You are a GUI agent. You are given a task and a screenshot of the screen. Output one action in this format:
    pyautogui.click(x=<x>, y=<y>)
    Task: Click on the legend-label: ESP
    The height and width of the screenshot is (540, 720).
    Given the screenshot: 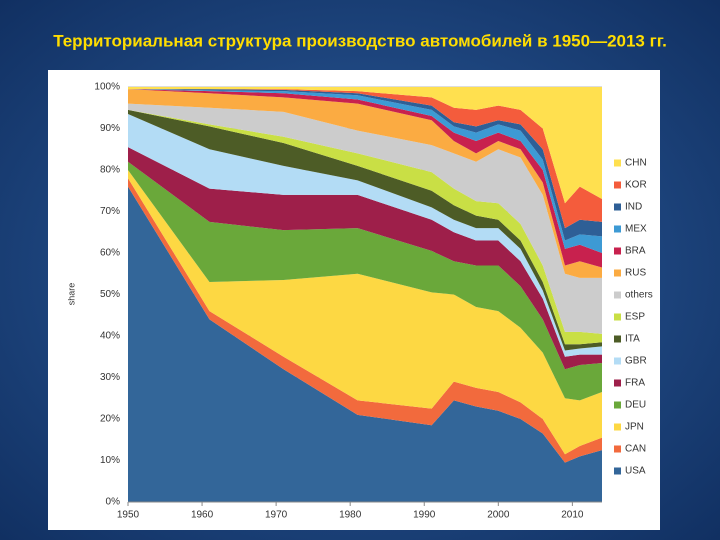 What is the action you would take?
    pyautogui.click(x=635, y=317)
    